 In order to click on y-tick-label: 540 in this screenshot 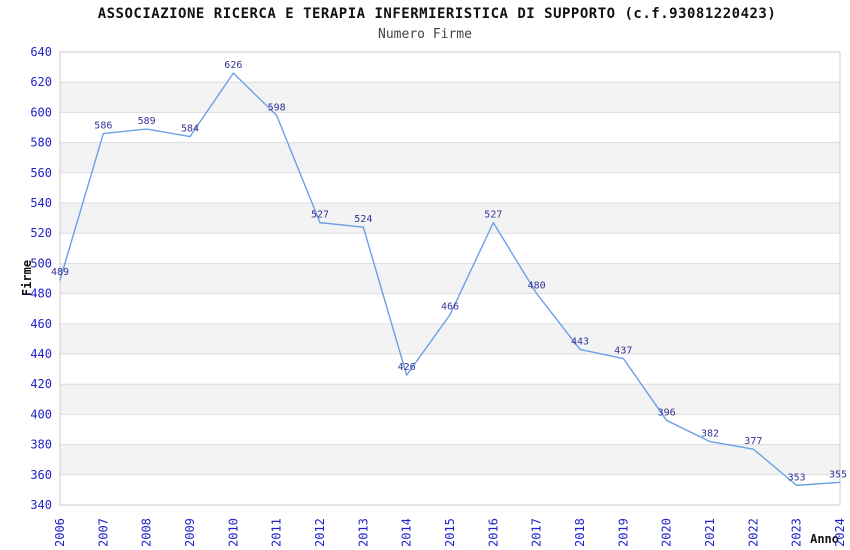, I will do `click(41, 203)`.